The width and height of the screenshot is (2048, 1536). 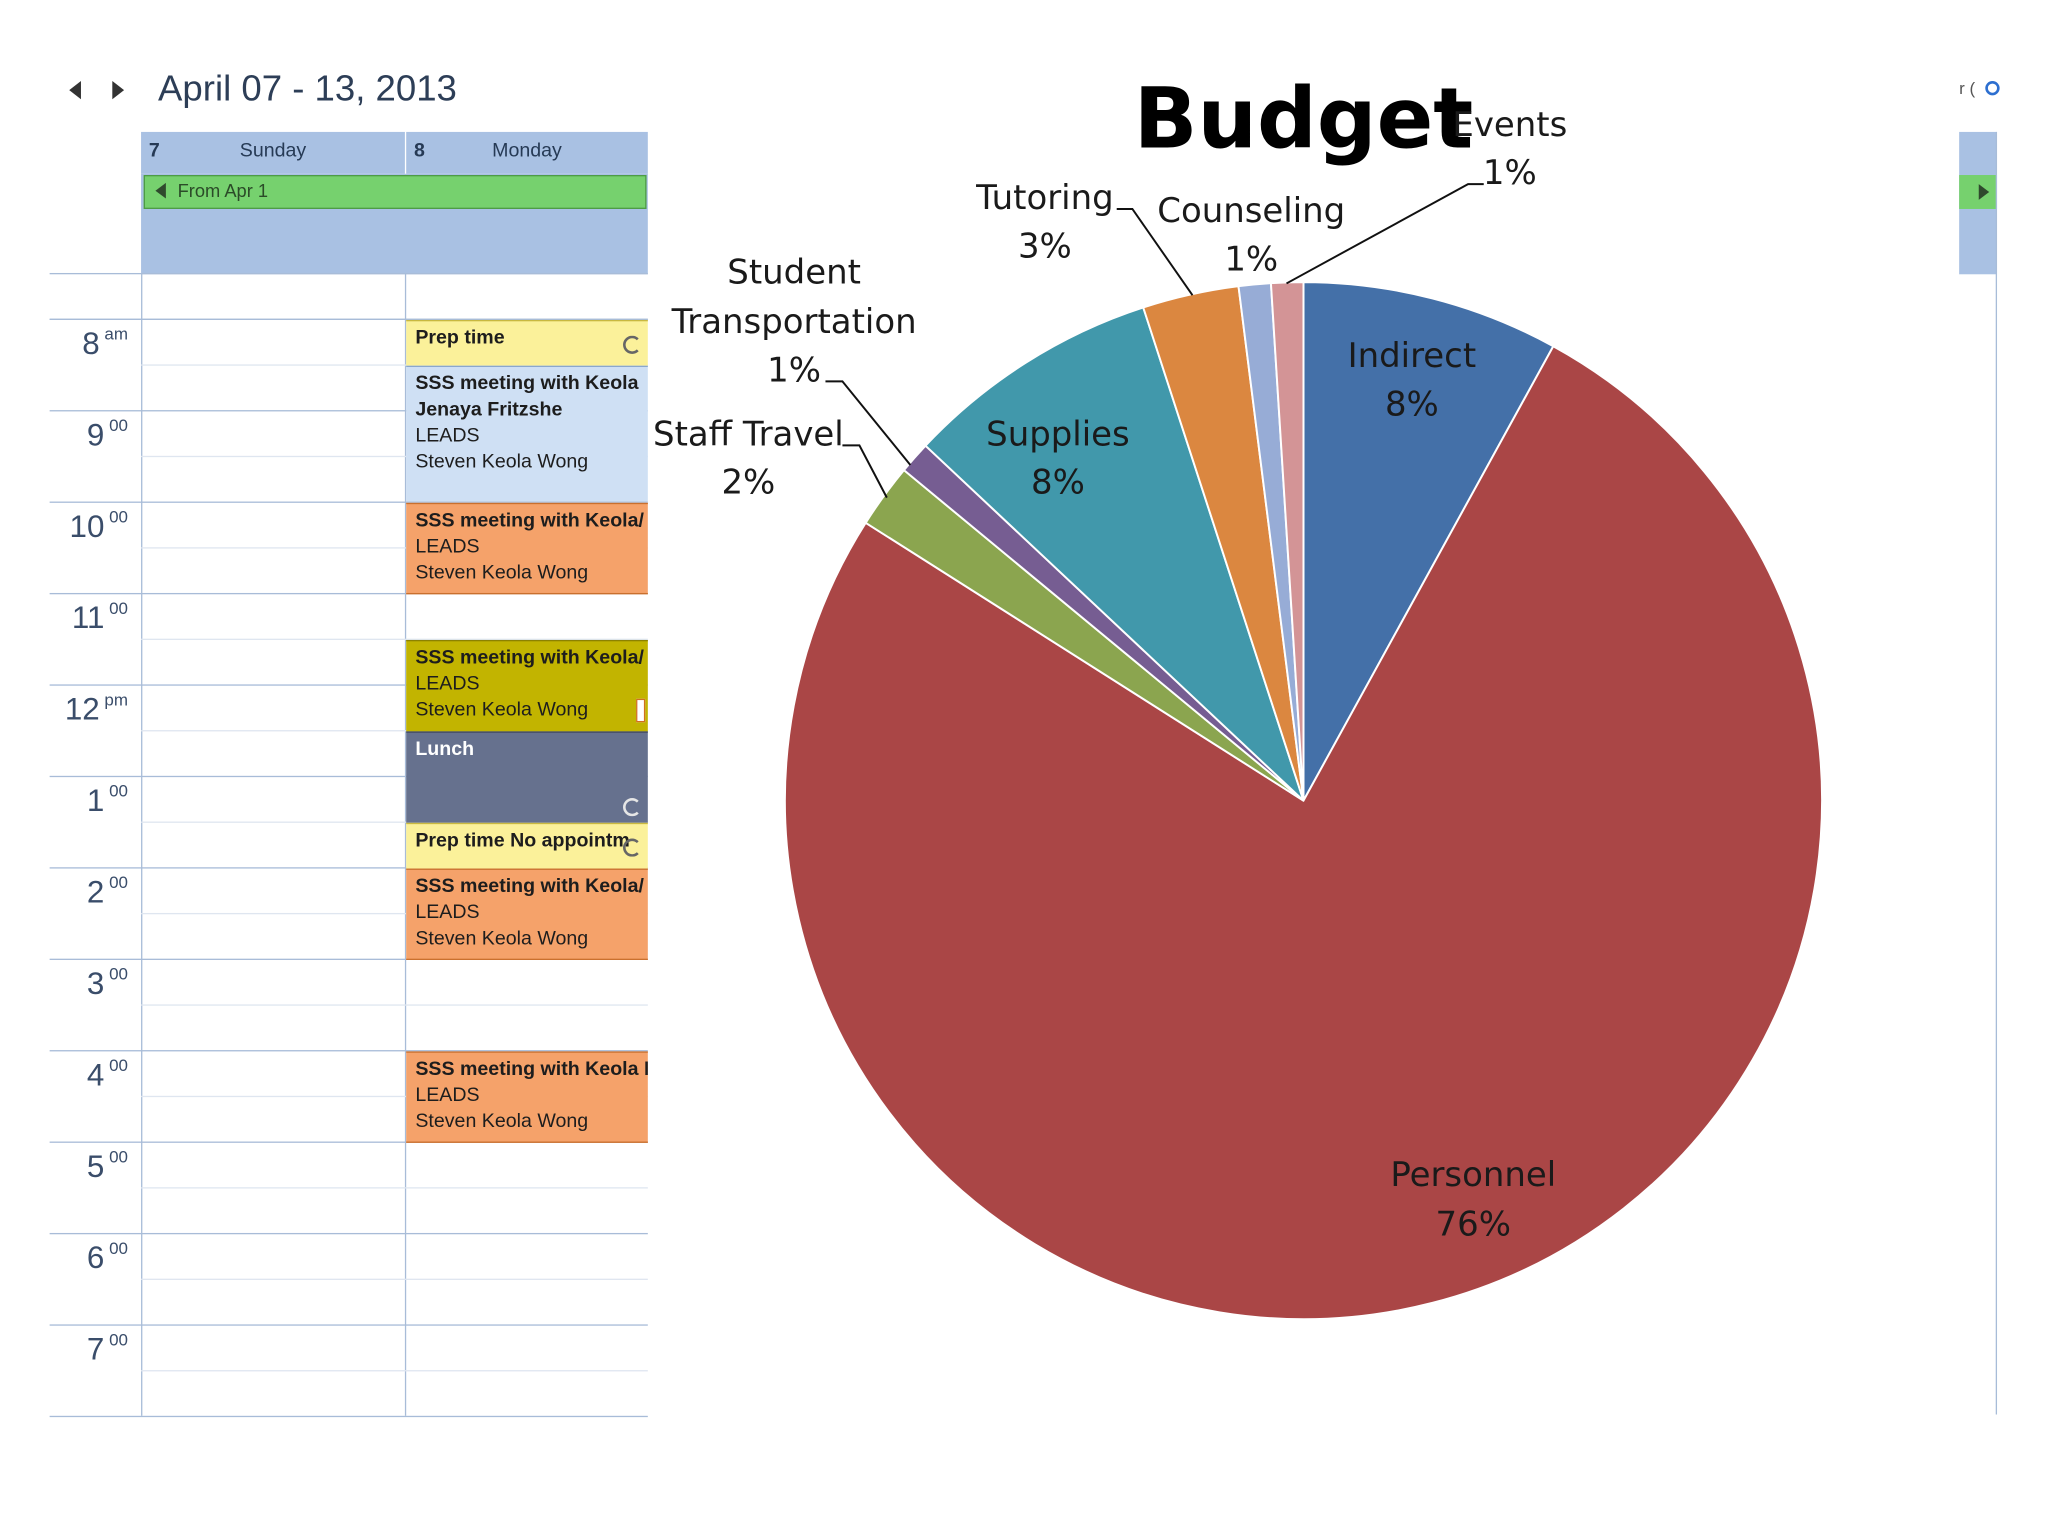 I want to click on recurring-event-banner: From Apr 1, so click(x=395, y=192).